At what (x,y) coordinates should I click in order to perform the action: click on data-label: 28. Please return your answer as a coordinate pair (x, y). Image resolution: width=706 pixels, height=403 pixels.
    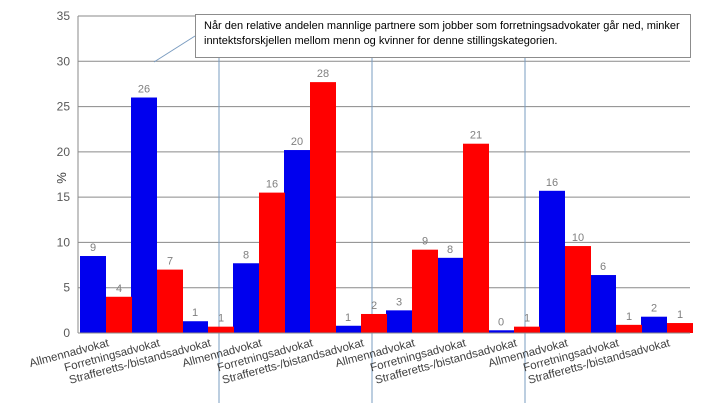
    Looking at the image, I should click on (323, 74).